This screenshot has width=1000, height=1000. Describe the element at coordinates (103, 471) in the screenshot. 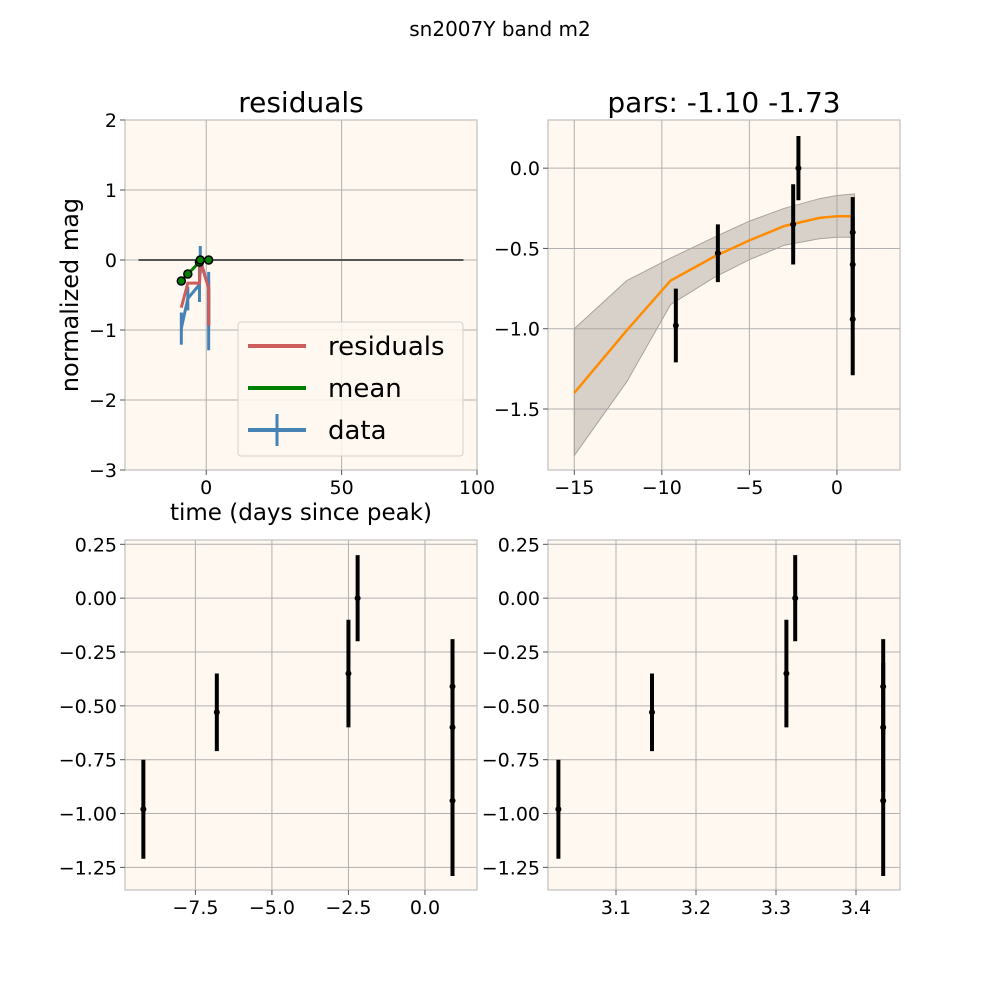

I see `y-tick-label: −3` at that location.